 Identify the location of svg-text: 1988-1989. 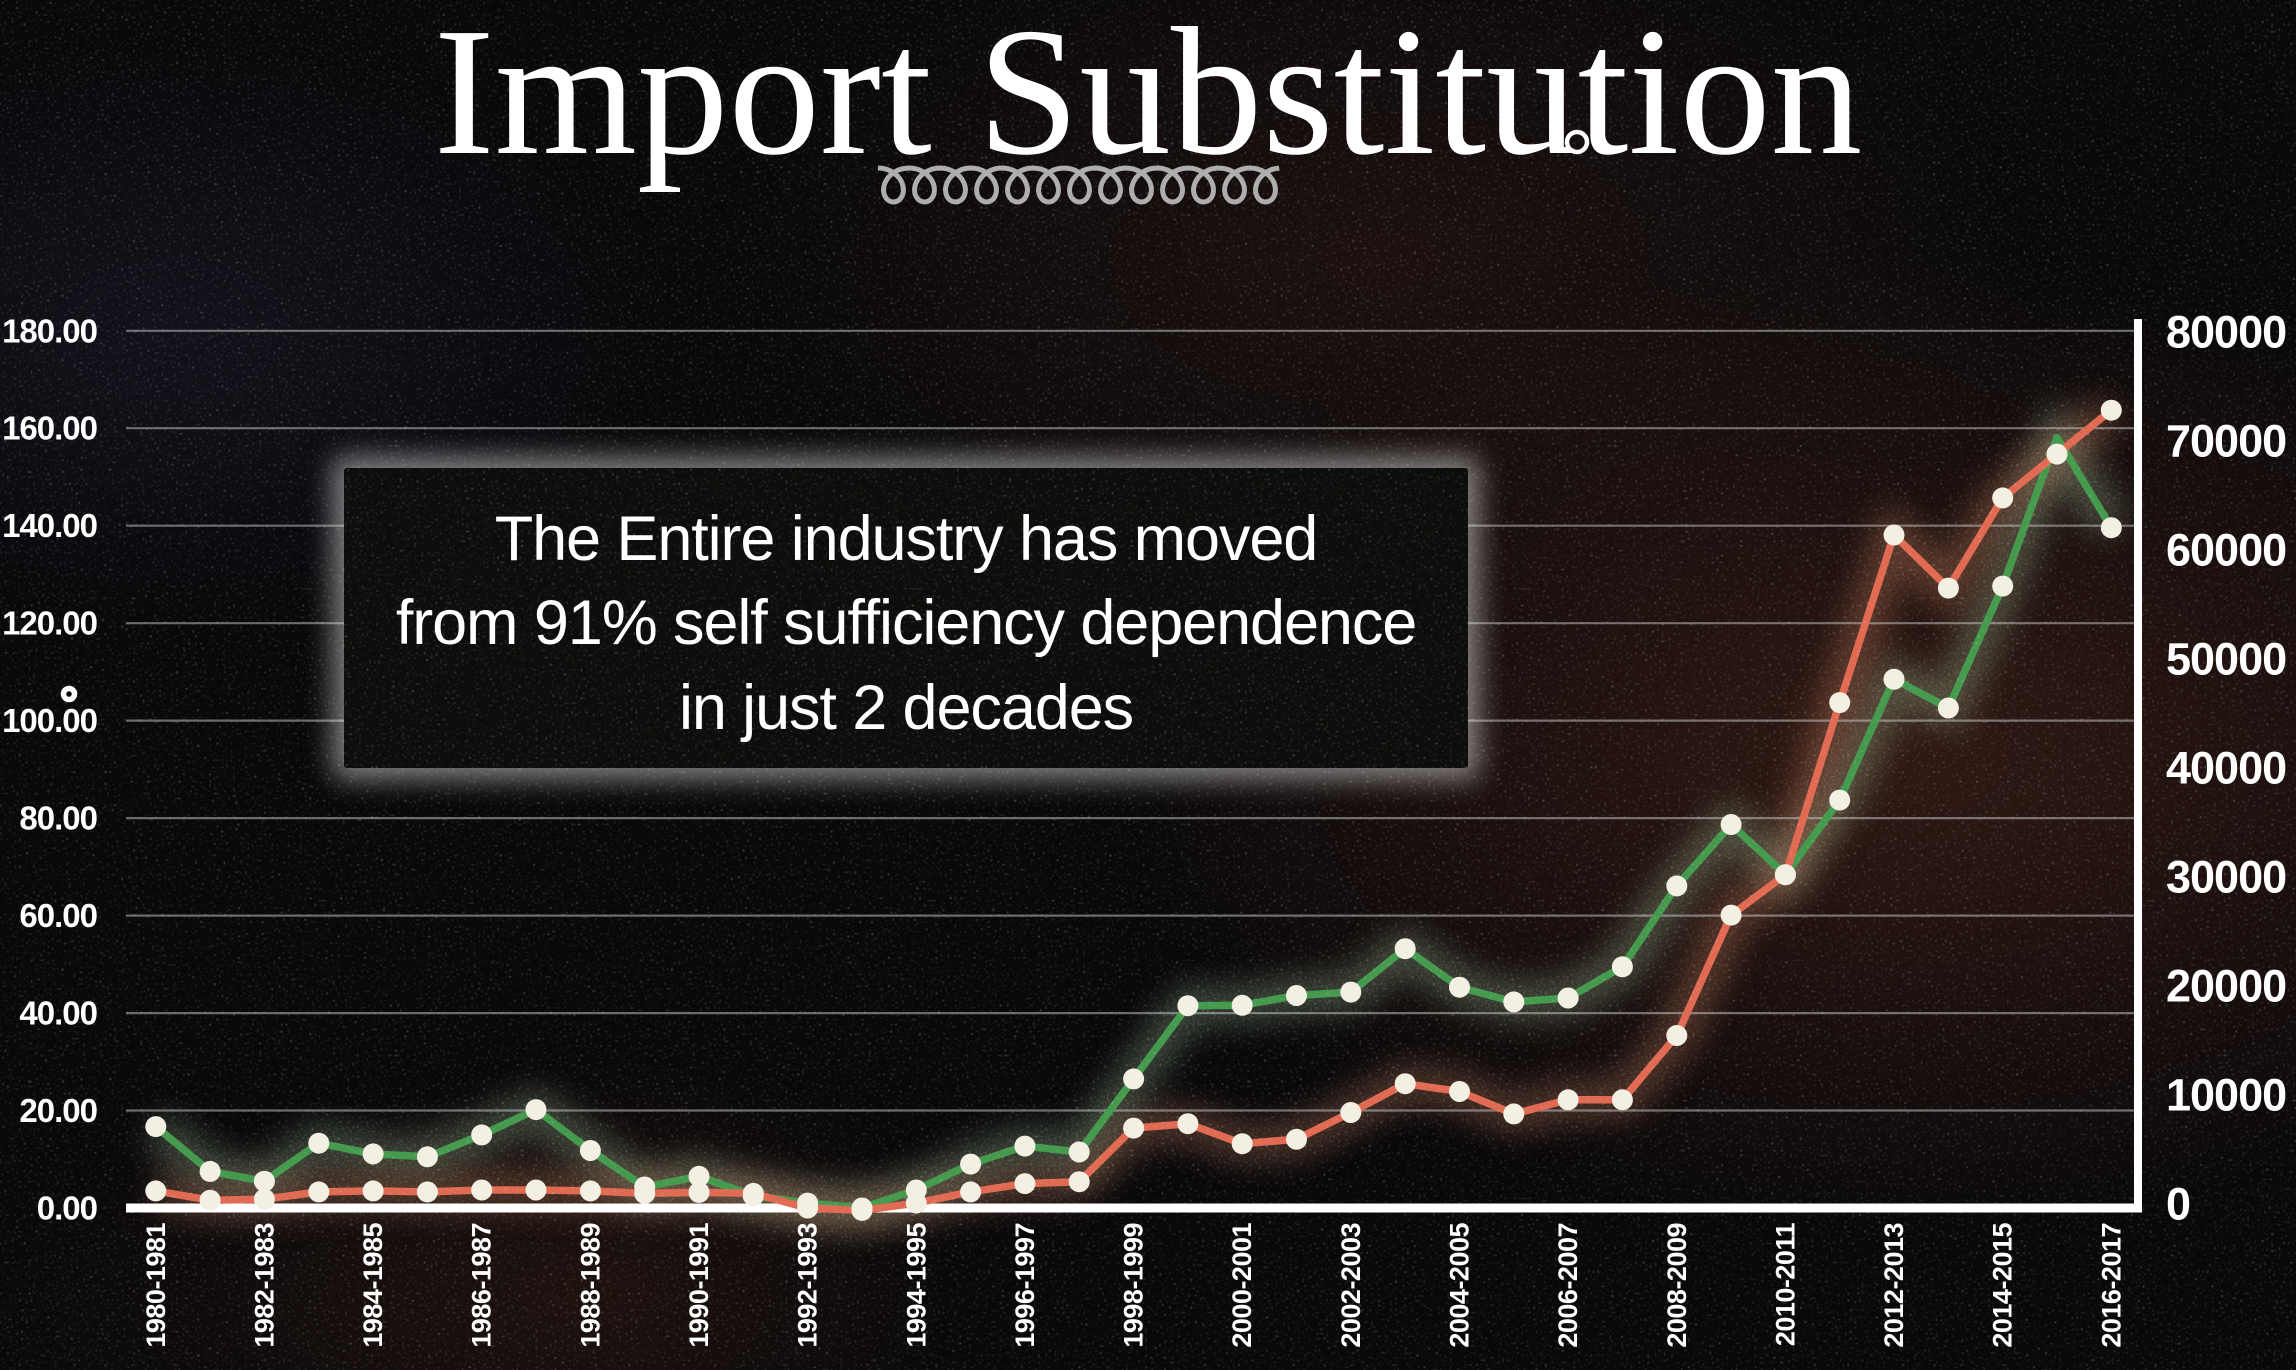
(590, 1285).